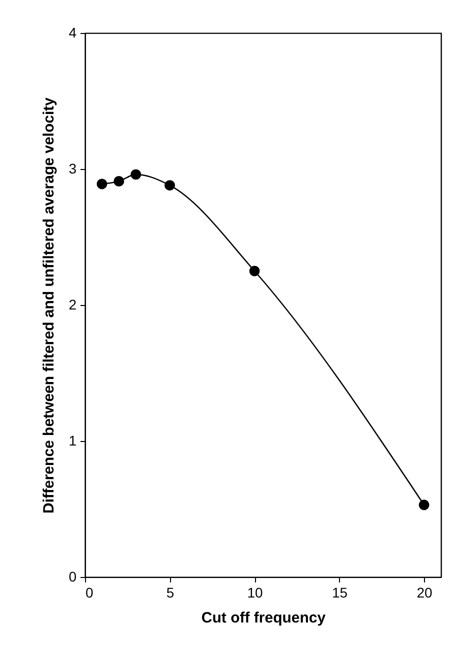 The width and height of the screenshot is (461, 651). I want to click on y-tick-label: 0, so click(72, 576).